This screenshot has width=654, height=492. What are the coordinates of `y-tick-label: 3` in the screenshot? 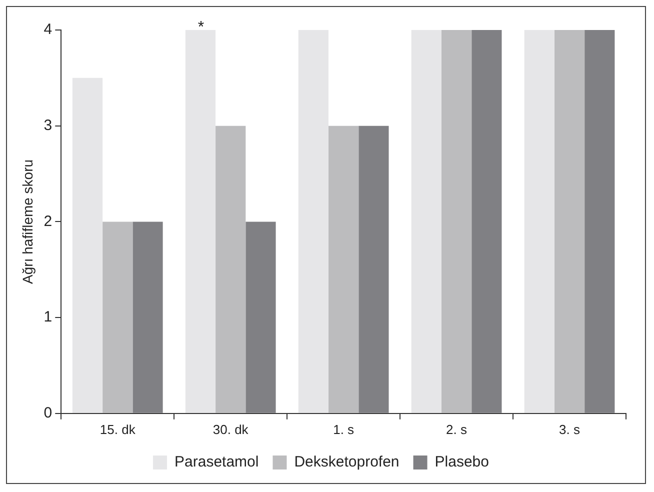 It's located at (48, 125).